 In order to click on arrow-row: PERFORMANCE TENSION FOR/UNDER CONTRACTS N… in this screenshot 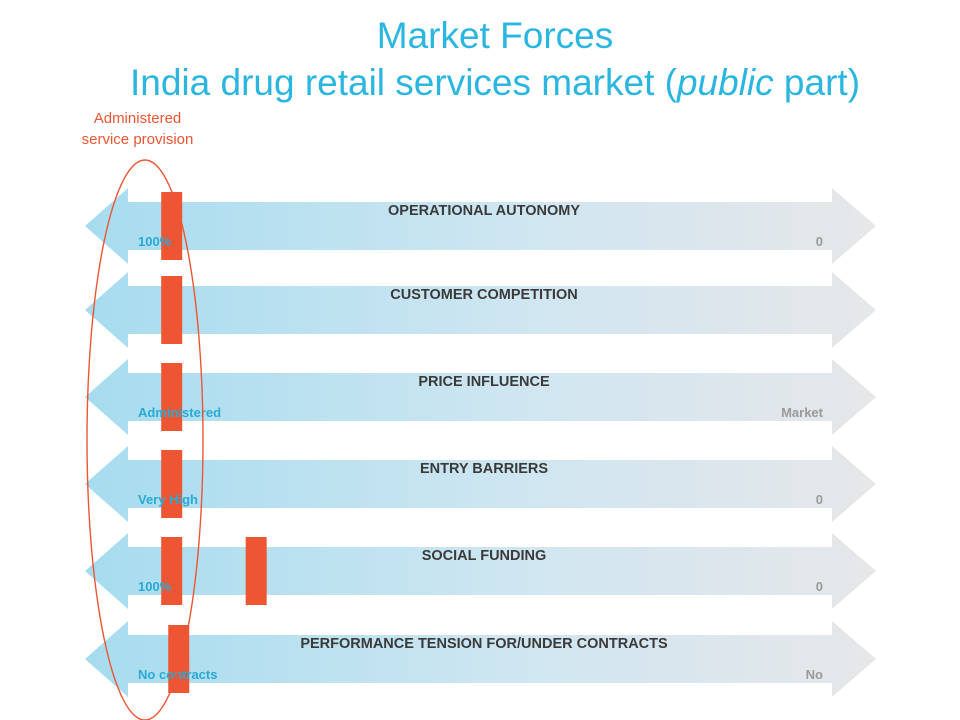, I will do `click(480, 659)`.